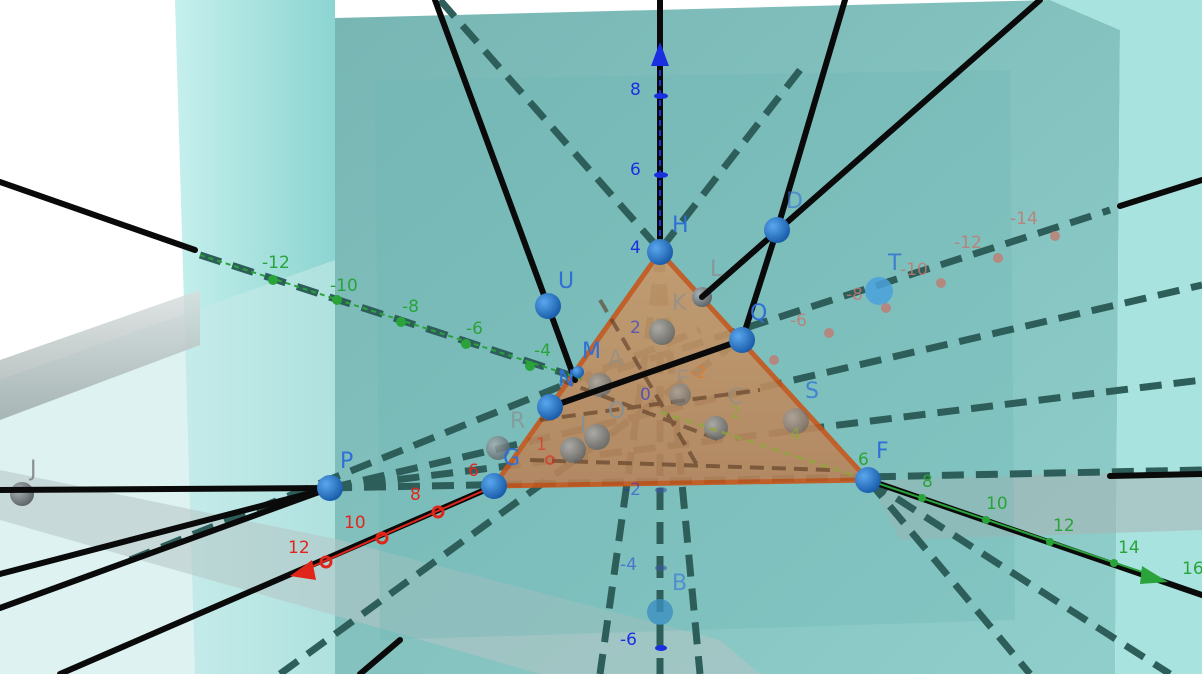 The image size is (1202, 674). What do you see at coordinates (795, 435) in the screenshot?
I see `y-label: 4` at bounding box center [795, 435].